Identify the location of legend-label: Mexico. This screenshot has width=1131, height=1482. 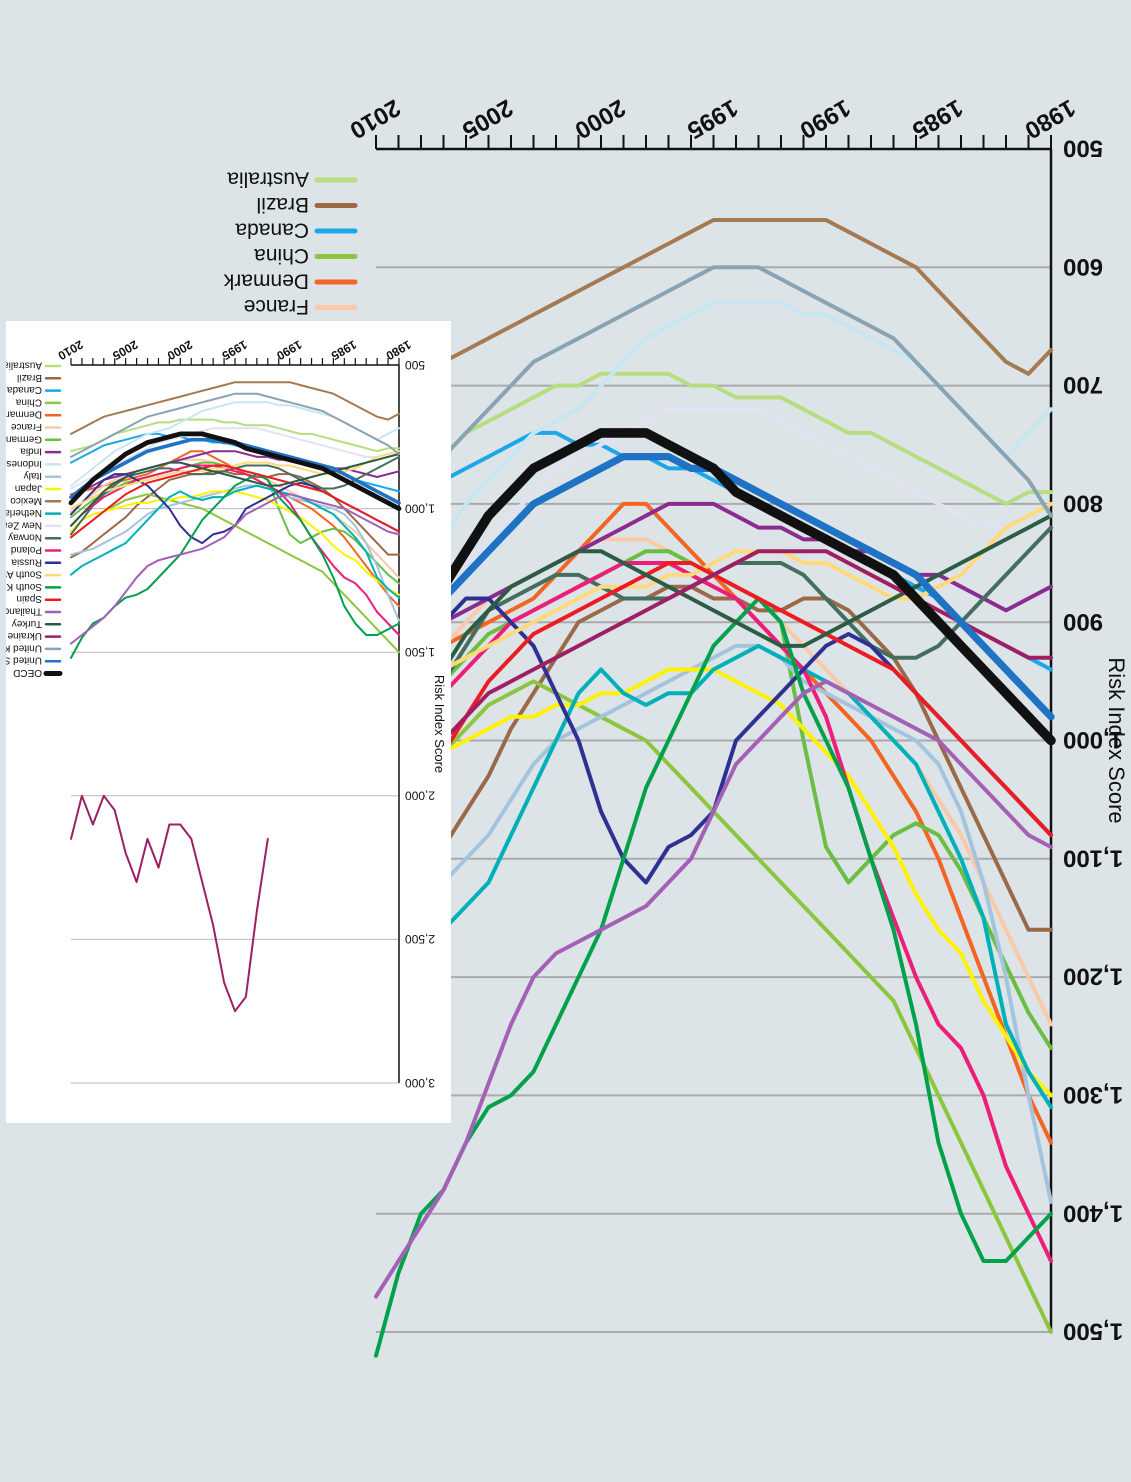
(26, 500).